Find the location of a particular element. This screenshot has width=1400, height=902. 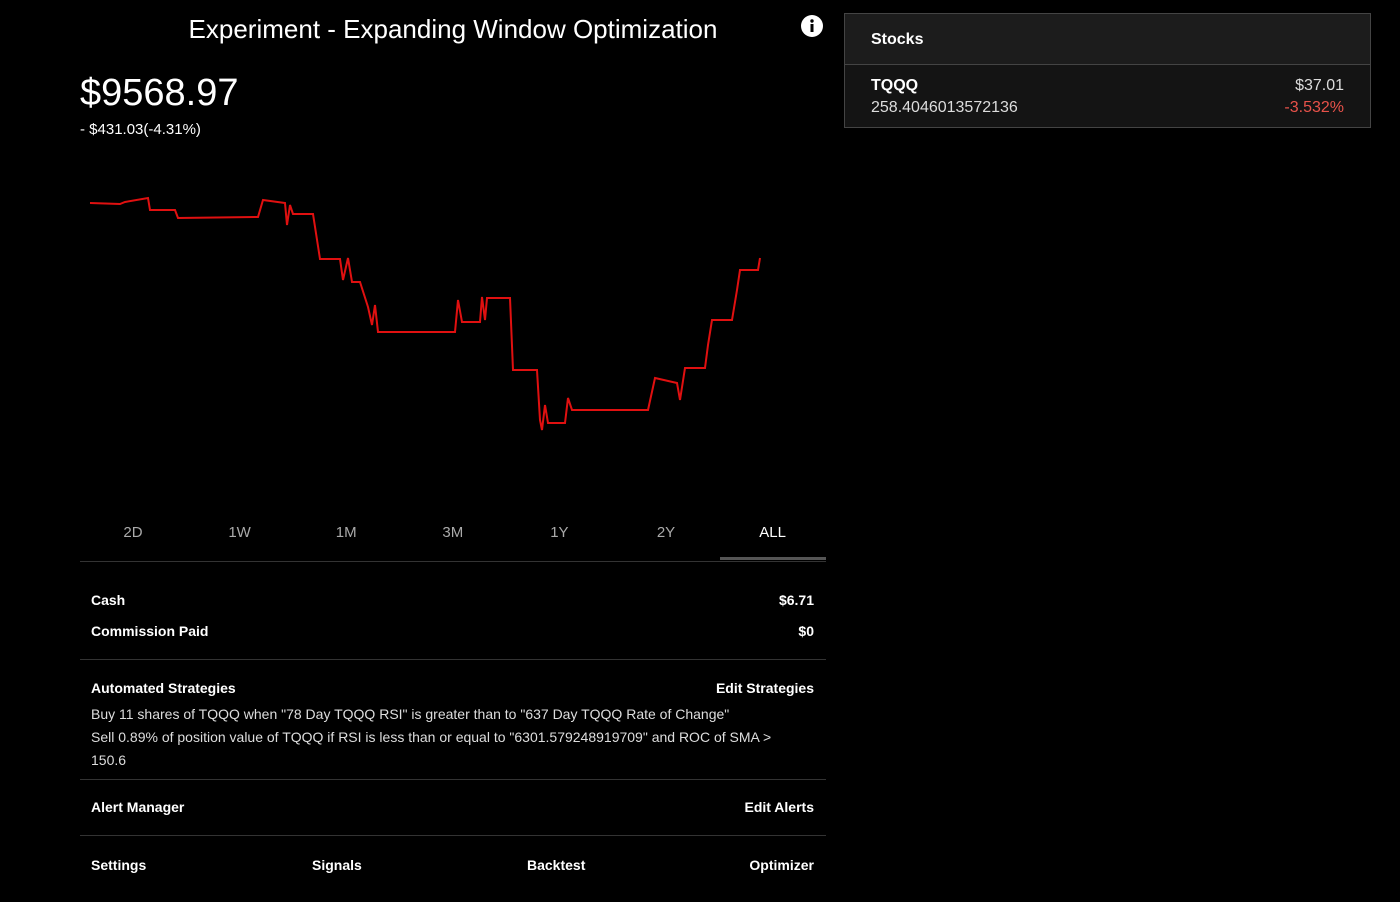

edit-strategies: Edit Strategies is located at coordinates (764, 688).